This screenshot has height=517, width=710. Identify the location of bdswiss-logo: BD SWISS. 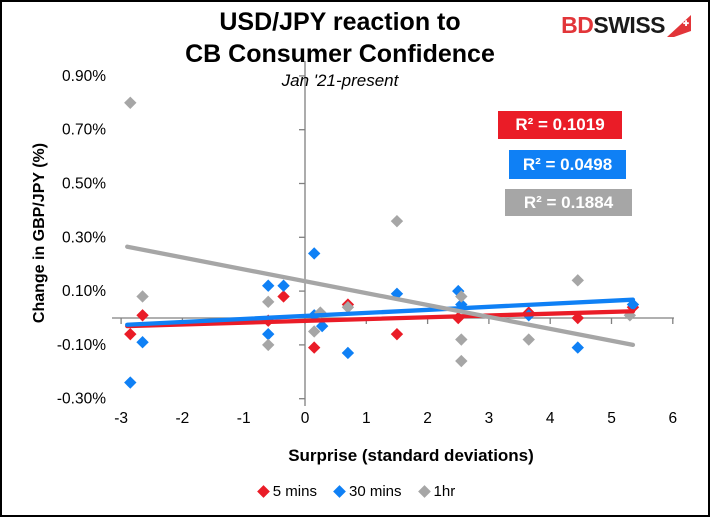
(626, 25).